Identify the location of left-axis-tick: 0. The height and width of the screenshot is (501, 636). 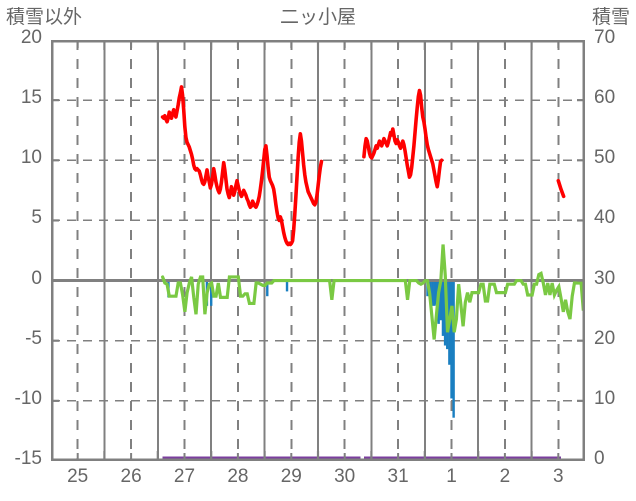
(36, 278).